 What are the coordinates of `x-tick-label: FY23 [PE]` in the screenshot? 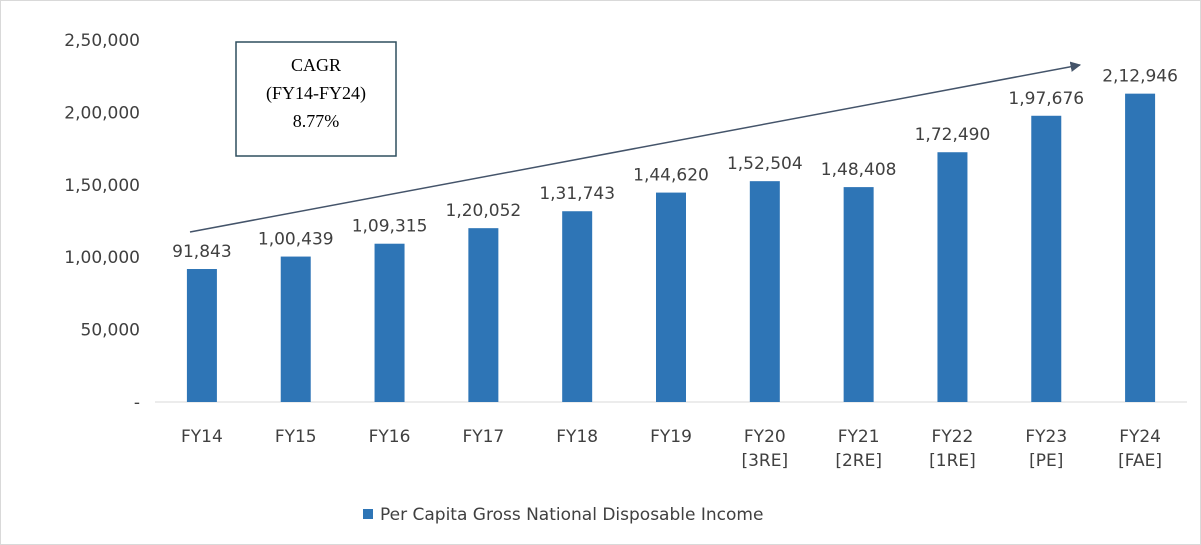 It's located at (1046, 449).